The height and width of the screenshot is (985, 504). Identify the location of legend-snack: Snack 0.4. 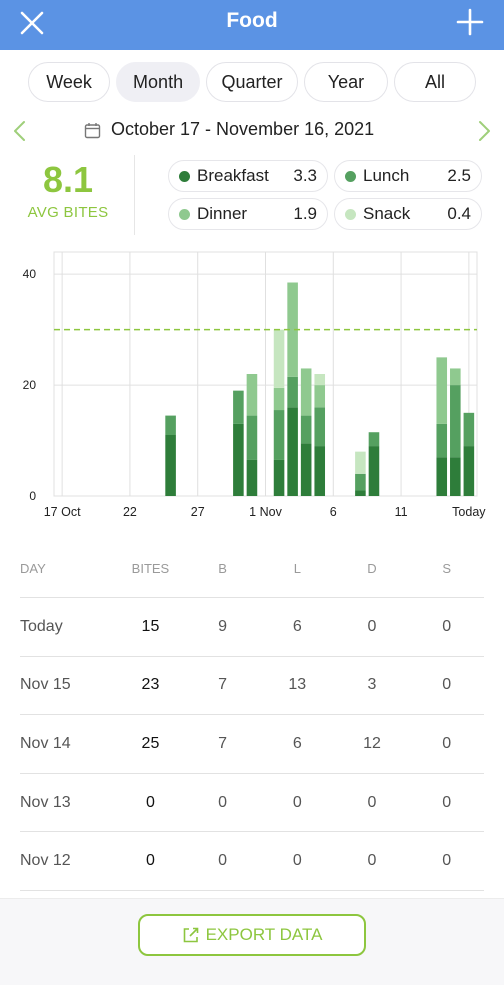
(408, 214).